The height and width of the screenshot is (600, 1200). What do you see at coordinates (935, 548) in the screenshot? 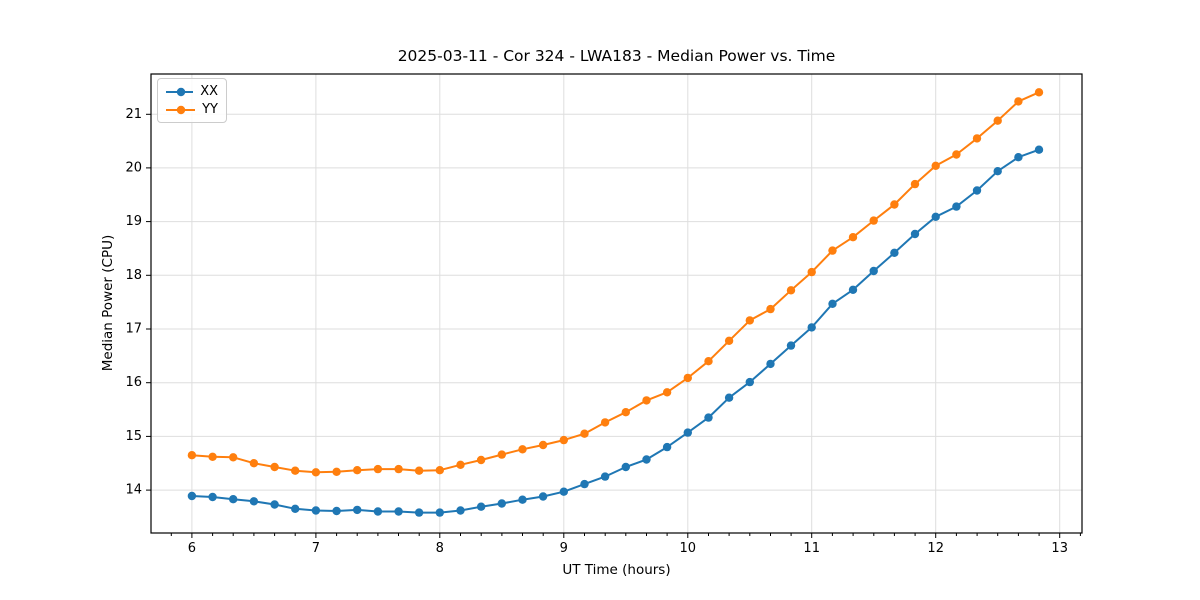
I see `x-tick-label: 12` at bounding box center [935, 548].